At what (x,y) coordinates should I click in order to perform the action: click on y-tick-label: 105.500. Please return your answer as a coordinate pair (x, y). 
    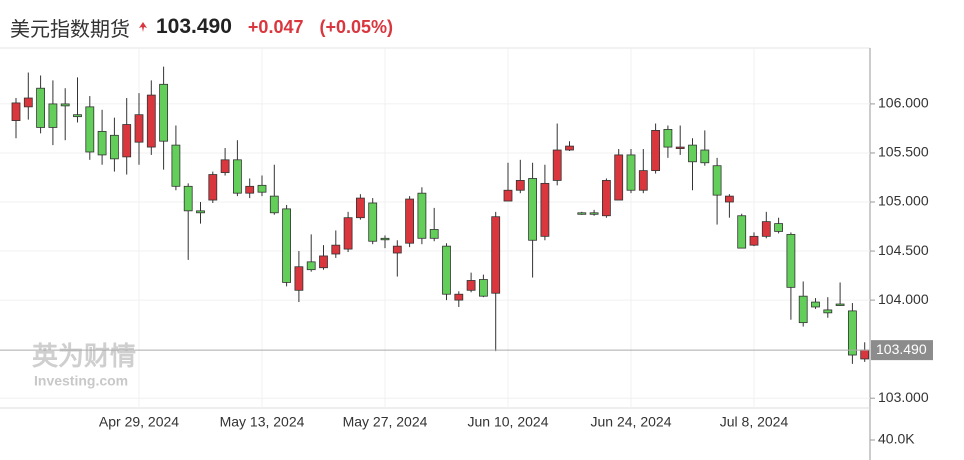
    Looking at the image, I should click on (903, 152).